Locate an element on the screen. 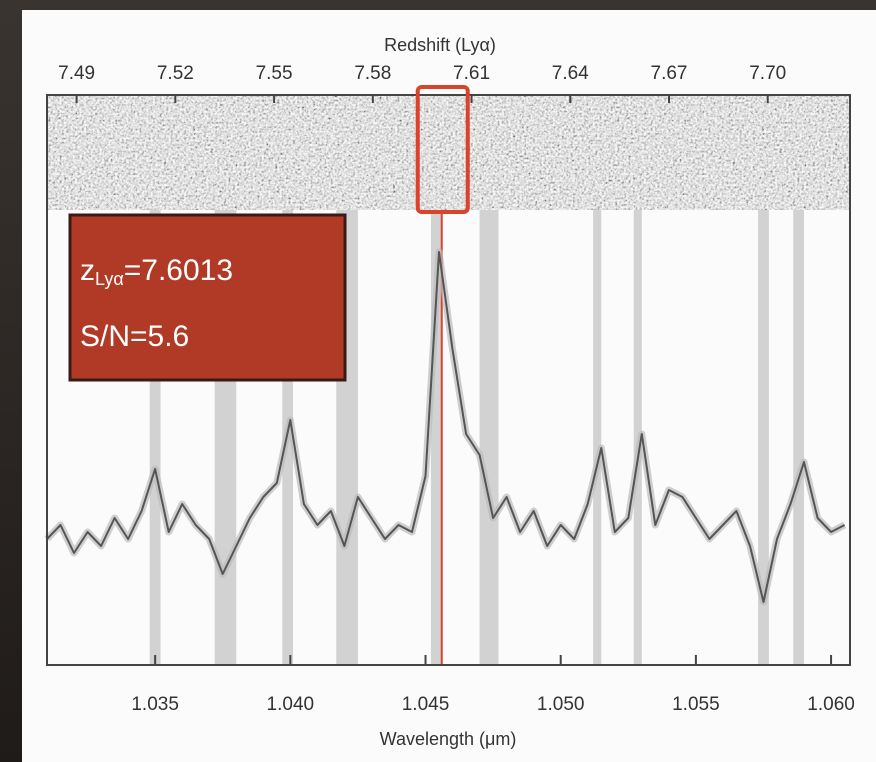 This screenshot has height=762, width=876. x2-tick-label: 7.55 is located at coordinates (274, 73).